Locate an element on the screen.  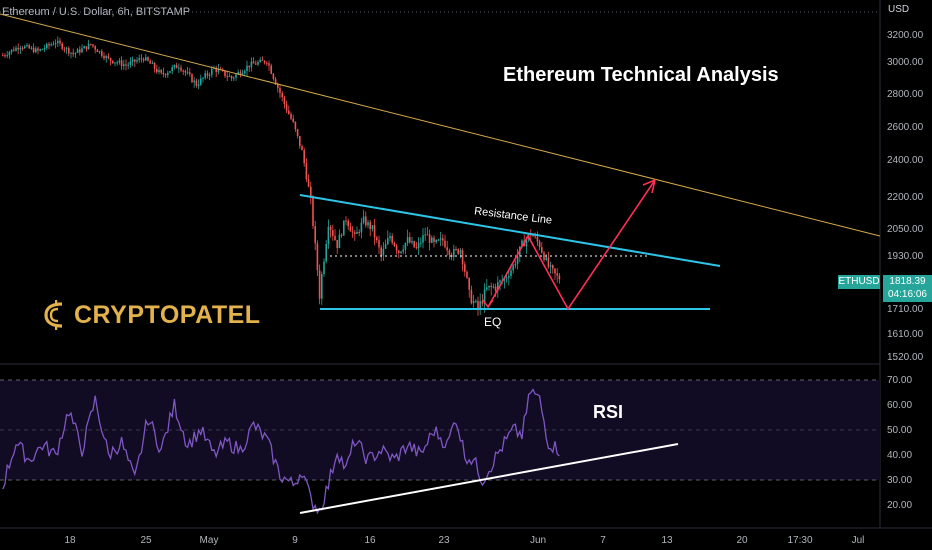
currency-label: USD is located at coordinates (899, 9).